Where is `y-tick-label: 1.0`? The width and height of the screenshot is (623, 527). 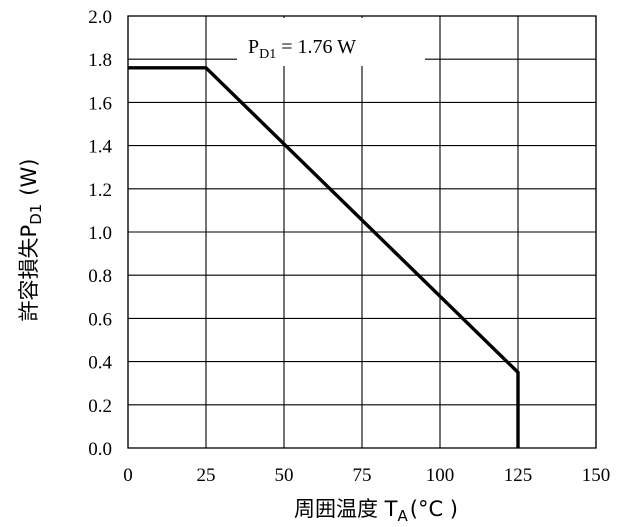
y-tick-label: 1.0 is located at coordinates (100, 233).